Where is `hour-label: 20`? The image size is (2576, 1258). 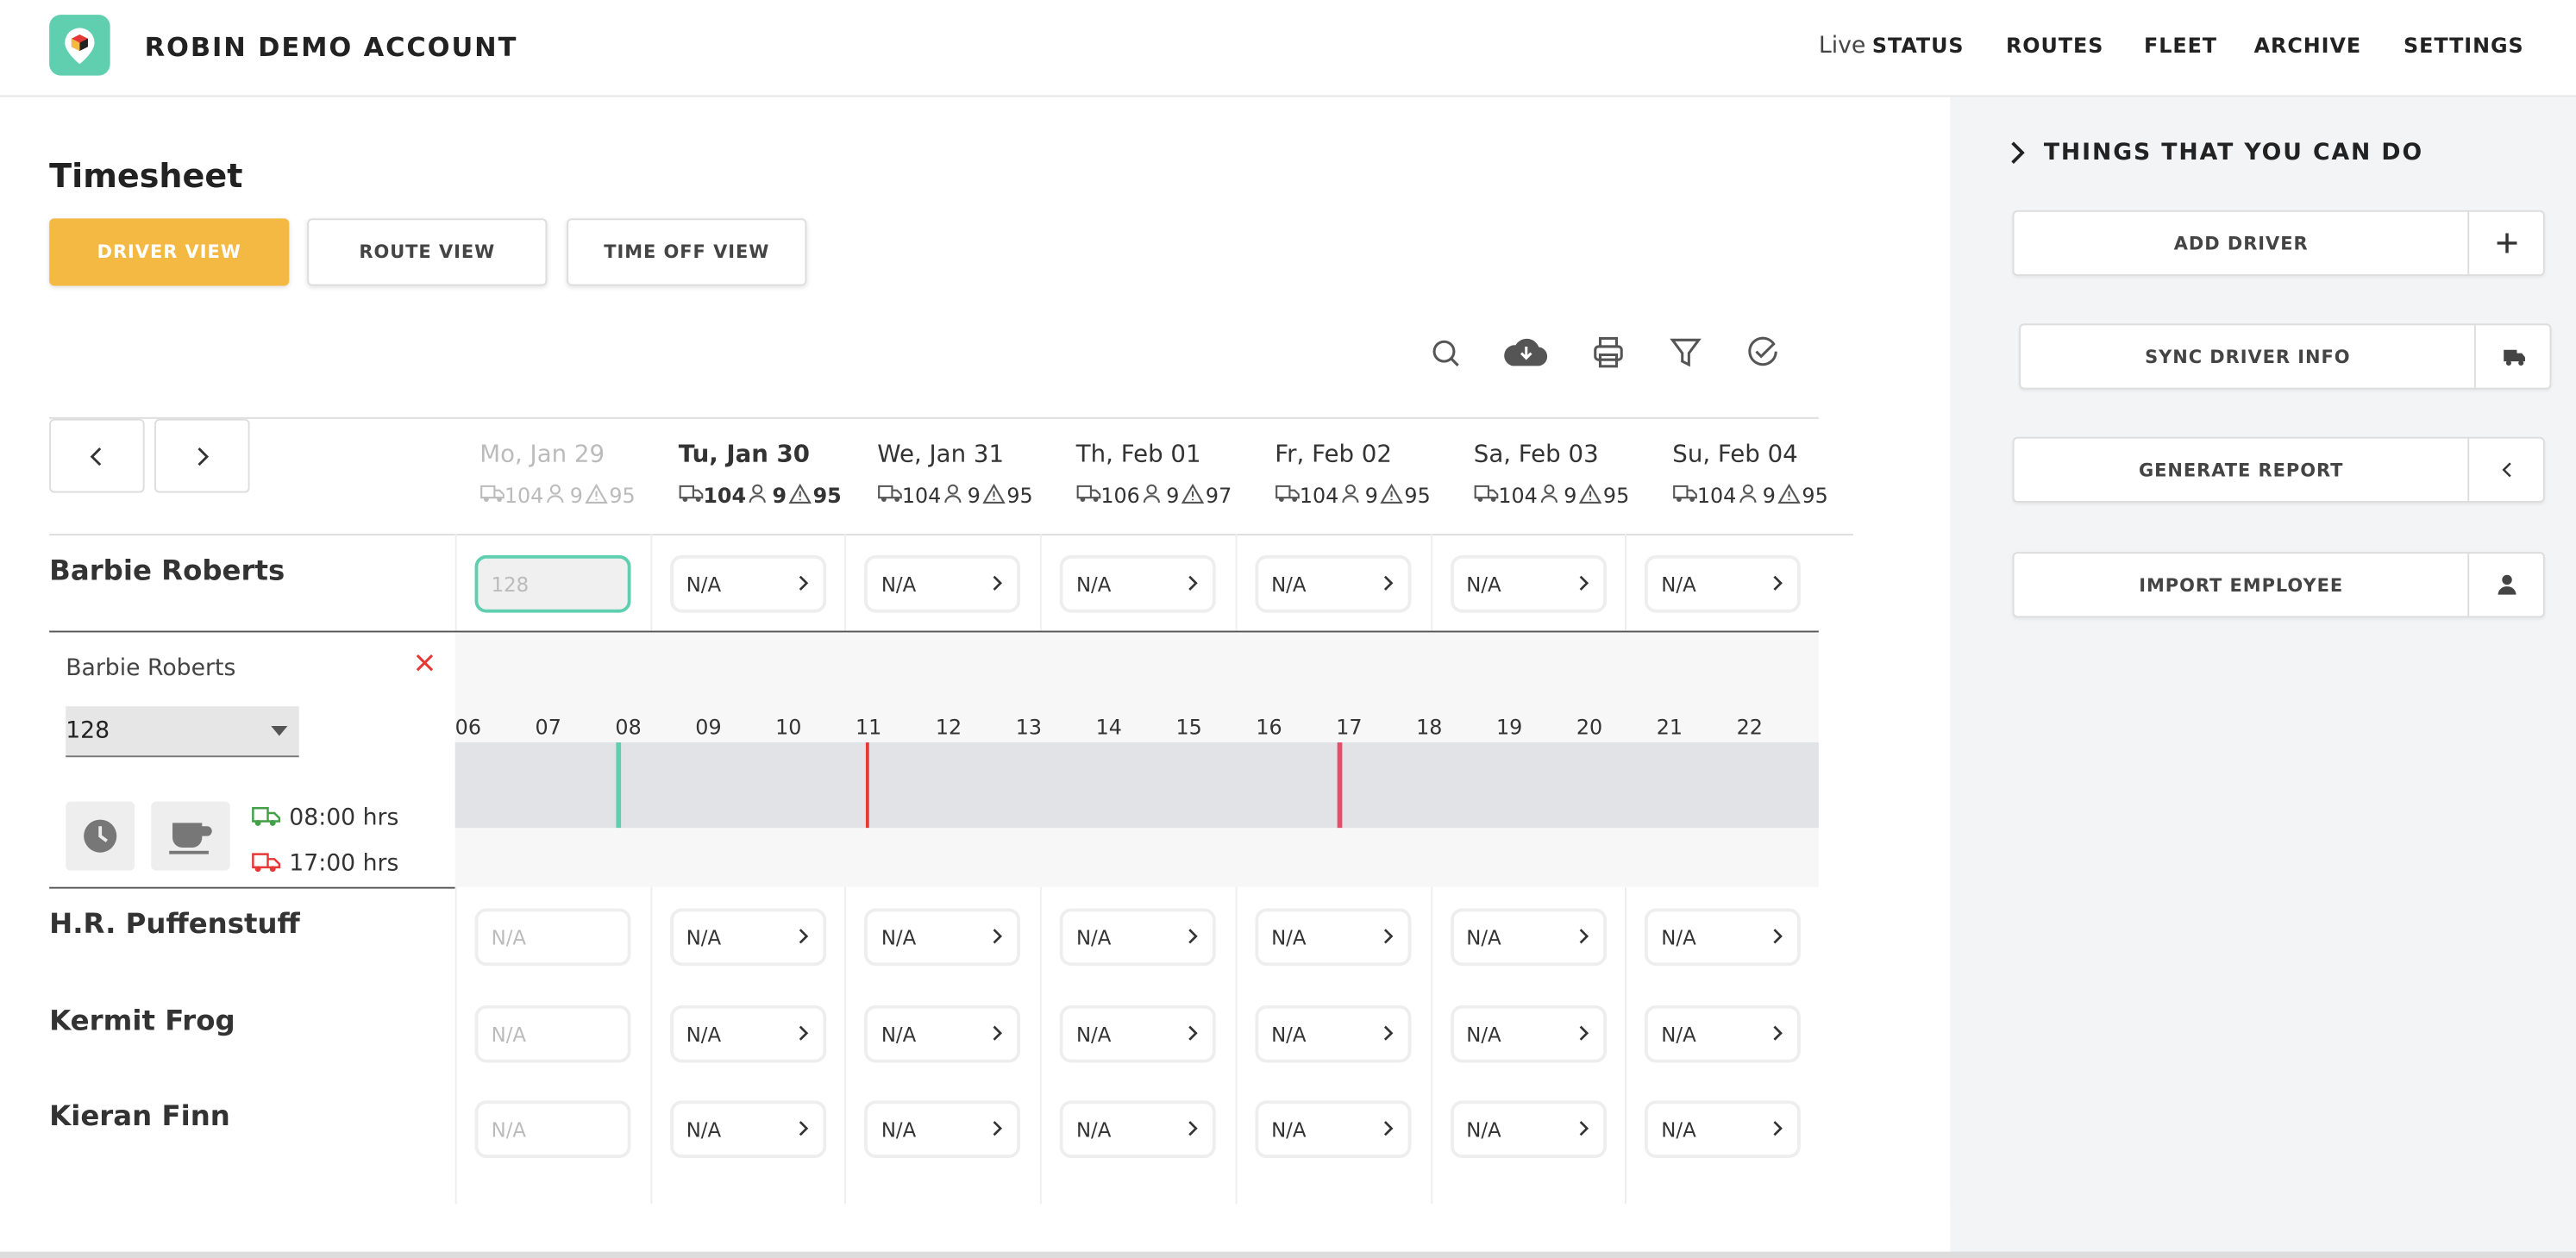 hour-label: 20 is located at coordinates (1589, 727).